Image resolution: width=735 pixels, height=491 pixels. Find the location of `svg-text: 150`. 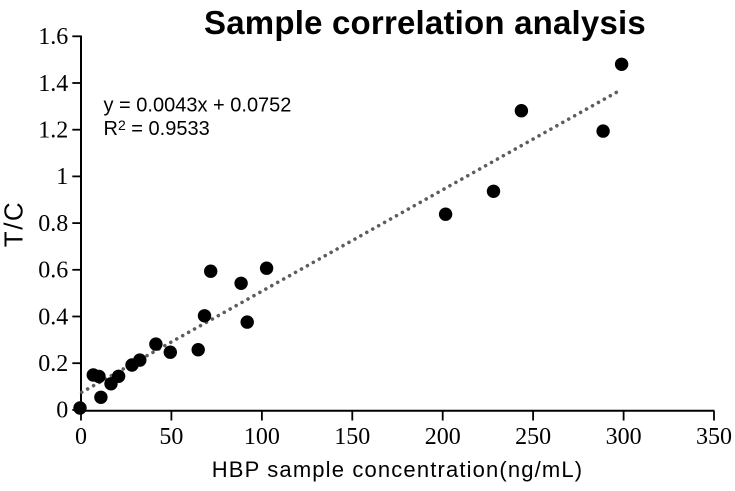

svg-text: 150 is located at coordinates (352, 437).